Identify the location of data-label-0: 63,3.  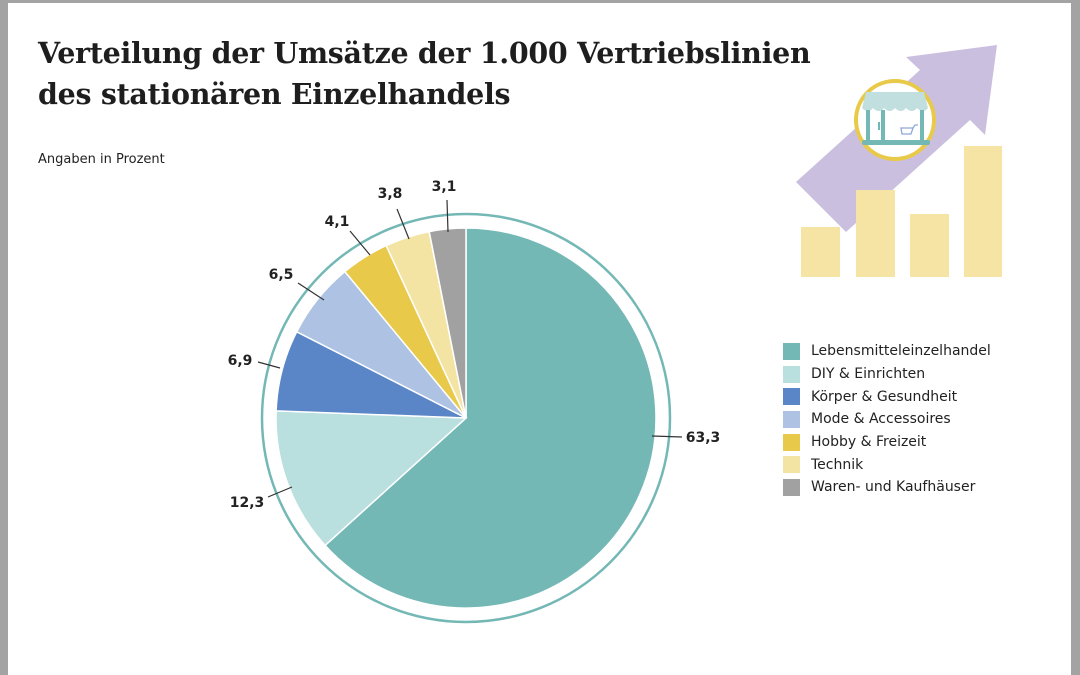
(703, 438).